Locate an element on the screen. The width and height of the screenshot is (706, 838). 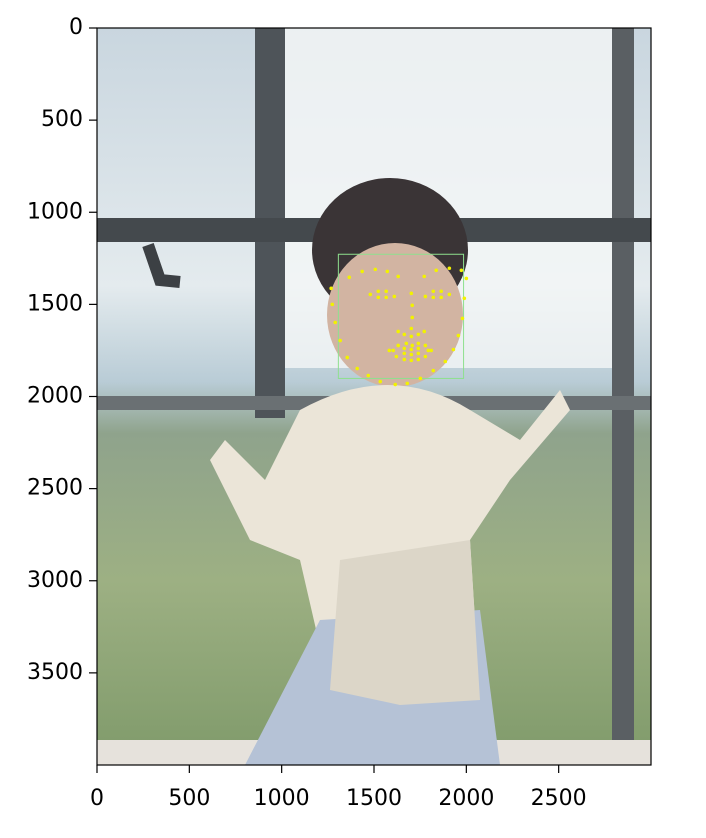
y-tick-label: 0 is located at coordinates (76, 27).